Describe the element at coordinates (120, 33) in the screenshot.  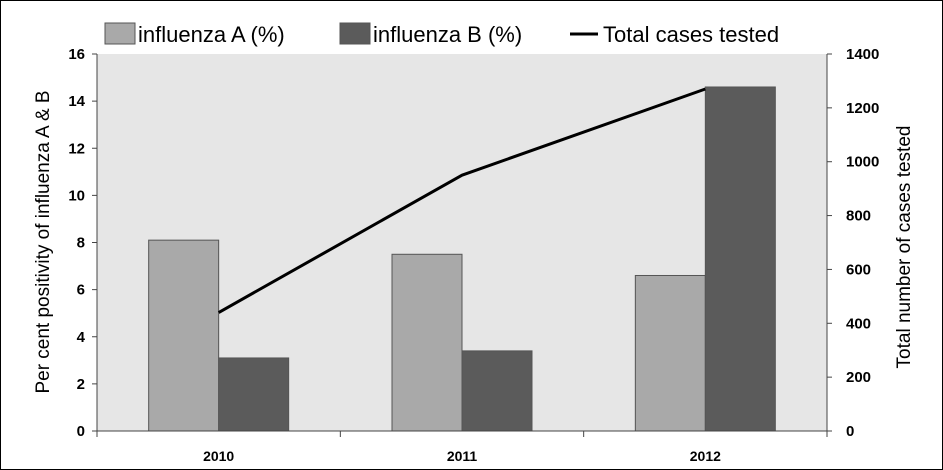
I see `legend-swatch-influenza-a` at that location.